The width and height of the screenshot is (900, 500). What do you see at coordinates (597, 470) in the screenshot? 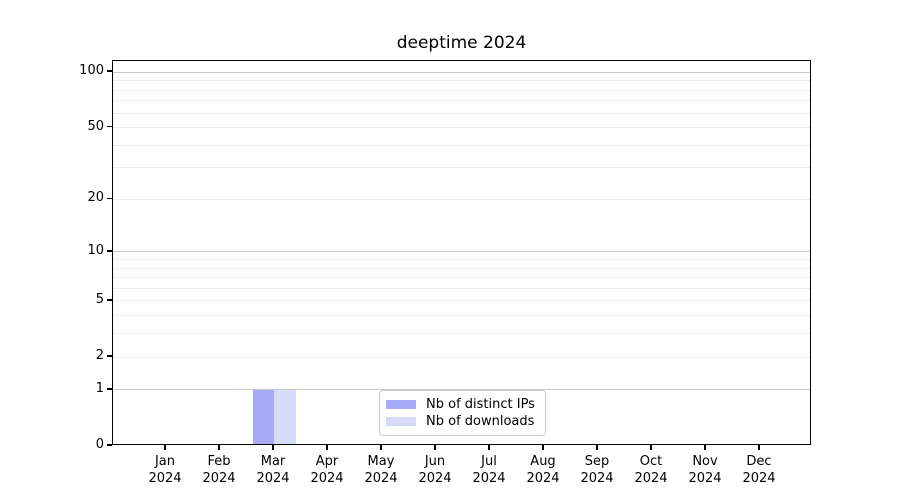
I see `x-tick-label: Sep 2024` at bounding box center [597, 470].